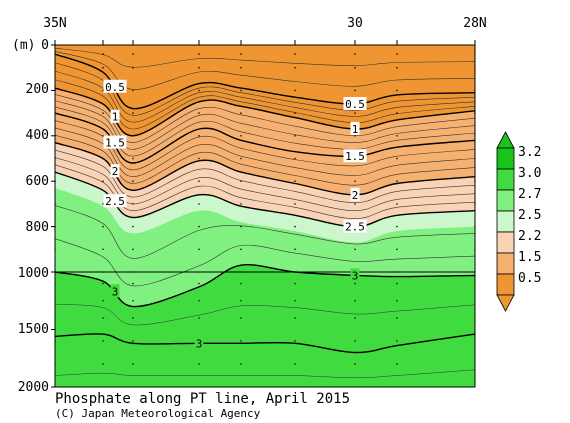 The image size is (570, 423). I want to click on colorbar-bottom-arrow, so click(505, 303).